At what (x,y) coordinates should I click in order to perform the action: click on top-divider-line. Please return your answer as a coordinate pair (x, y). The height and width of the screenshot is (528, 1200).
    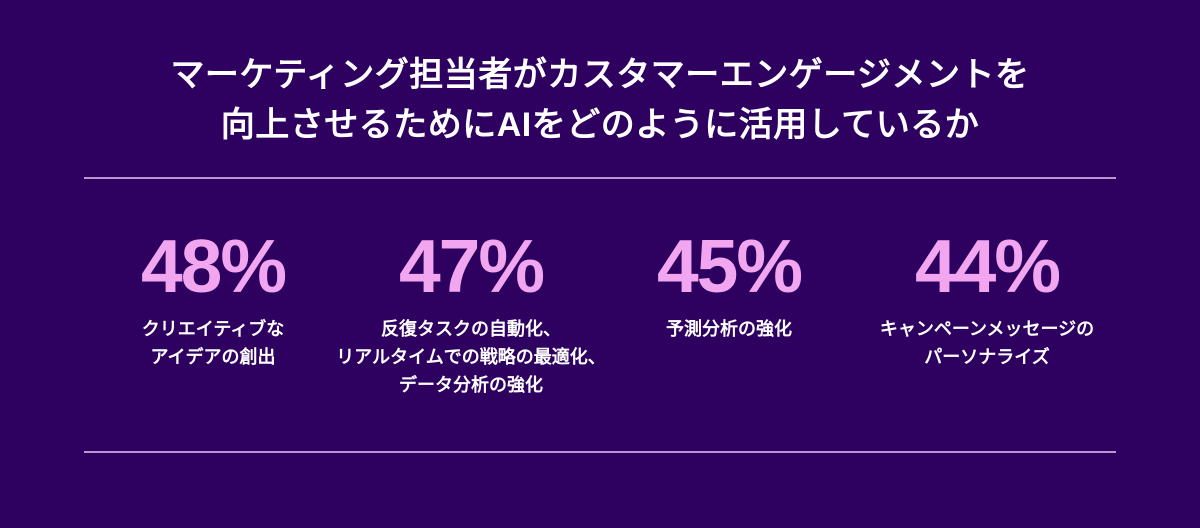
    Looking at the image, I should click on (600, 178).